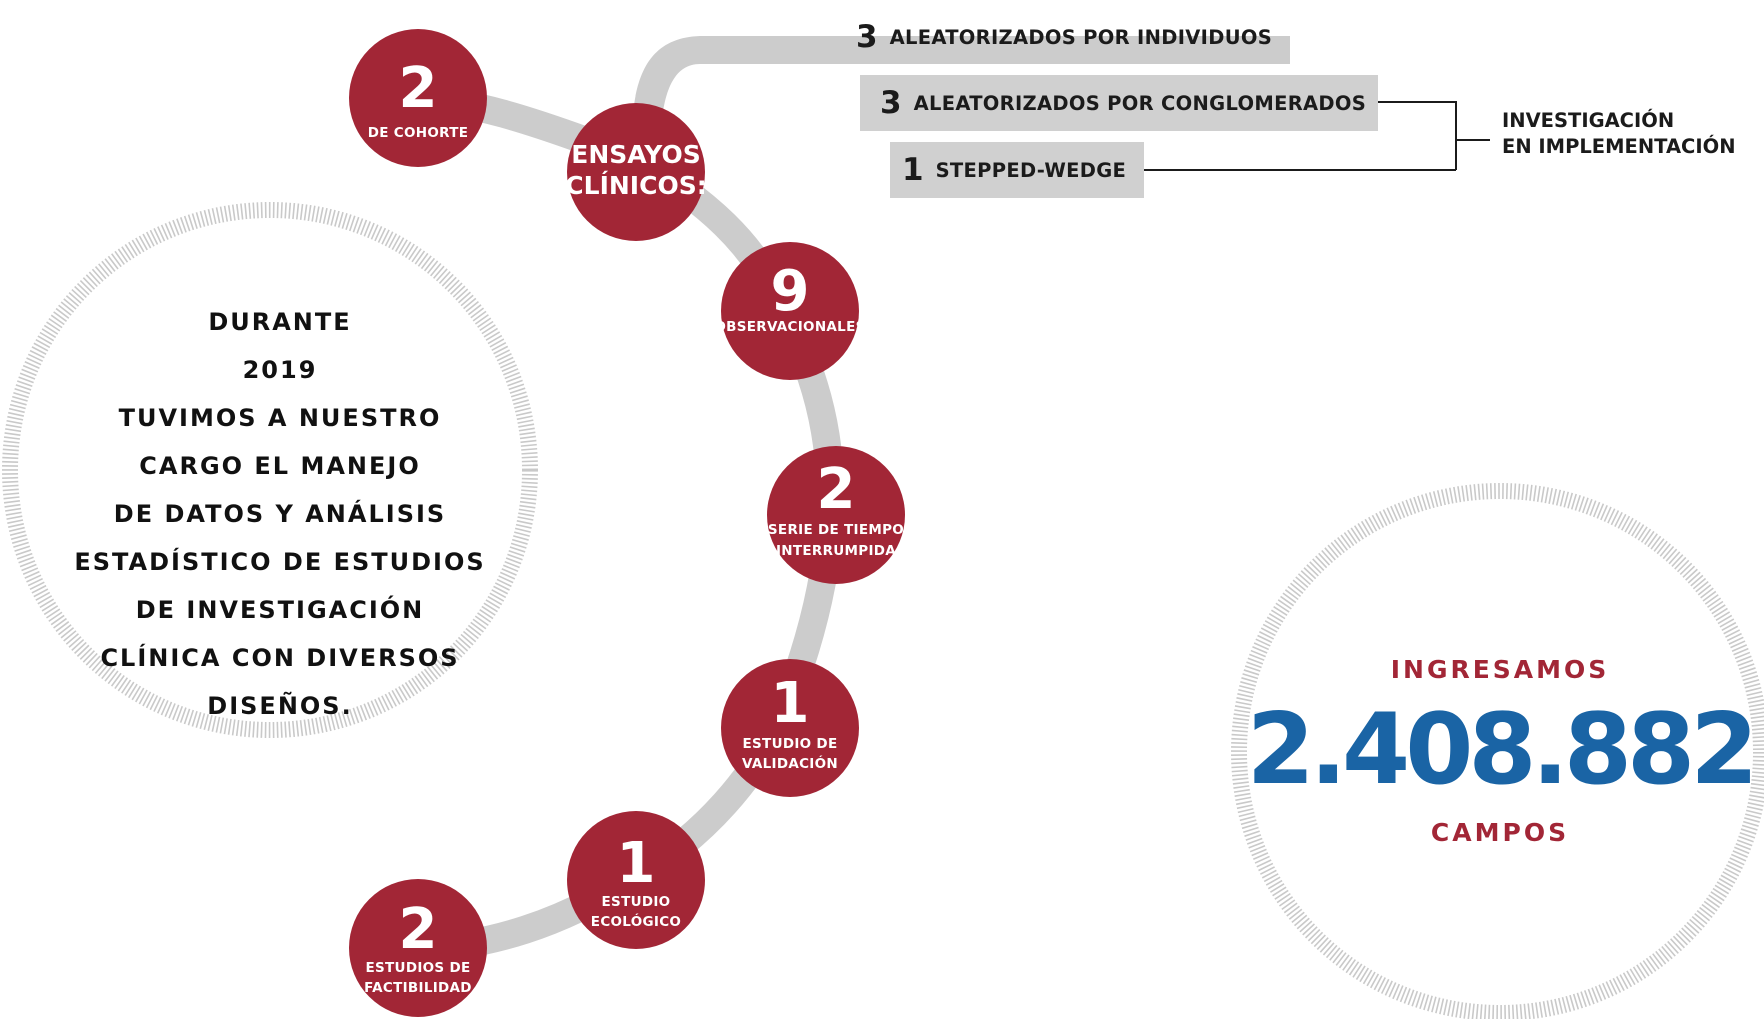 The image size is (1764, 1019). Describe the element at coordinates (1031, 170) in the screenshot. I see `trial-label: STEPPED-WEDGE` at that location.